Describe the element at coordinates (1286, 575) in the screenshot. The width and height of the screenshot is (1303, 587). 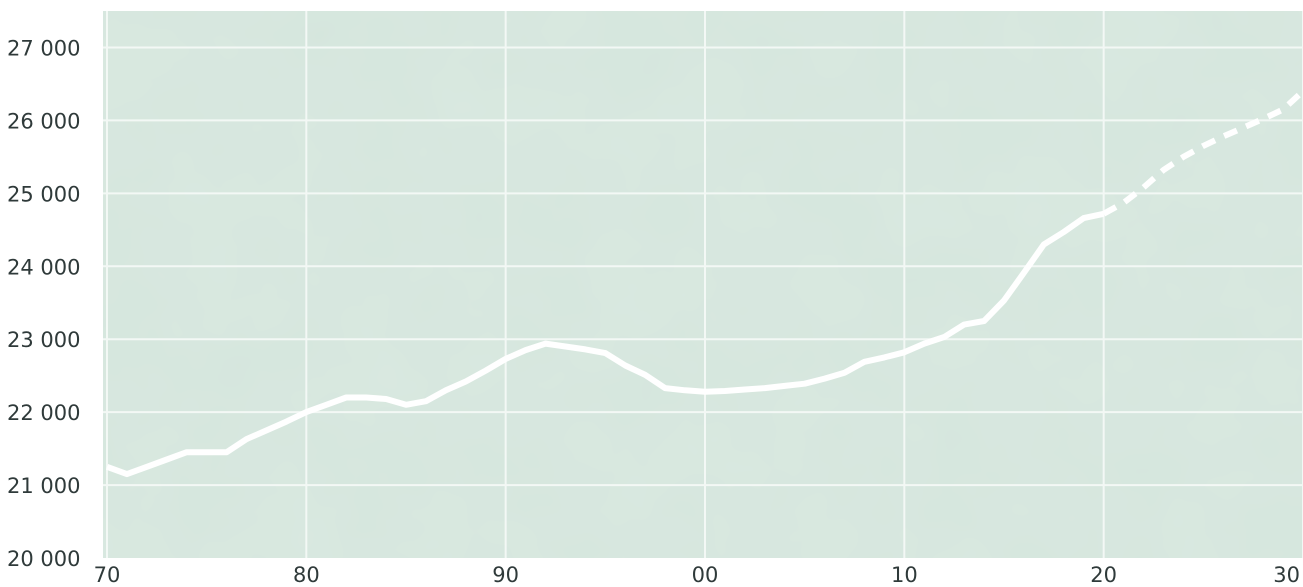
I see `x-tick-label: 30` at that location.